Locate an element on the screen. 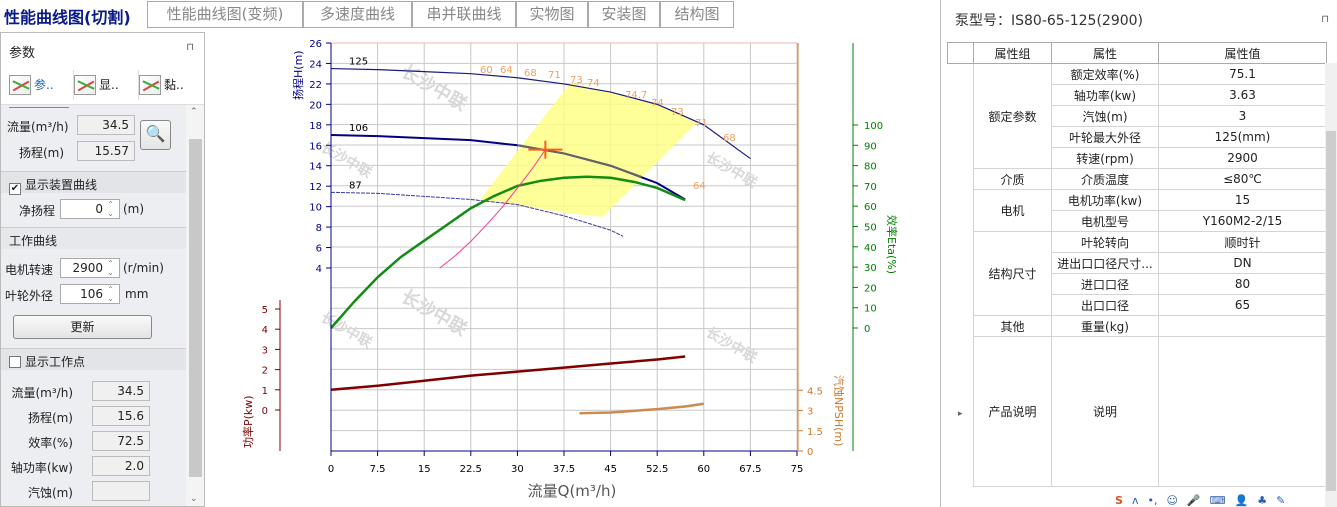 The height and width of the screenshot is (507, 1337). right-scrollbar is located at coordinates (1331, 285).